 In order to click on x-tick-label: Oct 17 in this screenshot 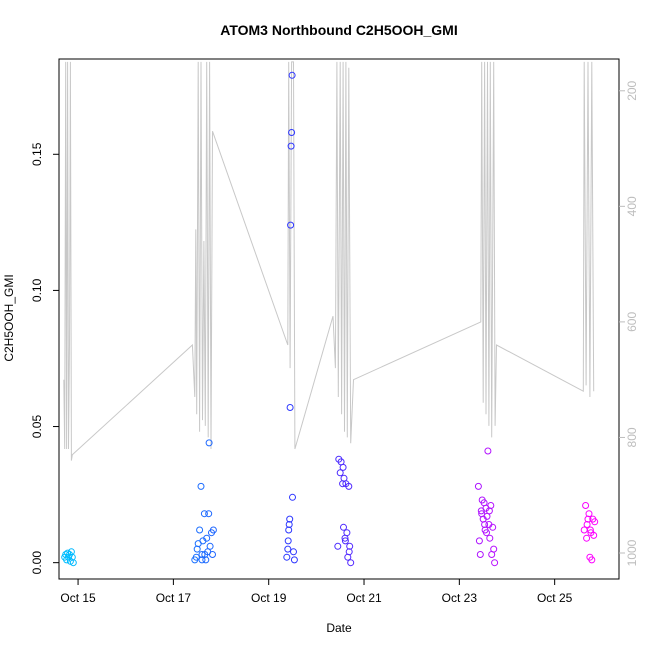, I will do `click(174, 598)`.